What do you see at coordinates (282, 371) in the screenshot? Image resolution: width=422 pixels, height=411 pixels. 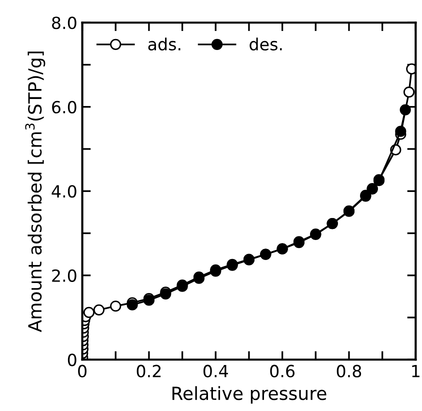 I see `x-tick-label: 0.6` at bounding box center [282, 371].